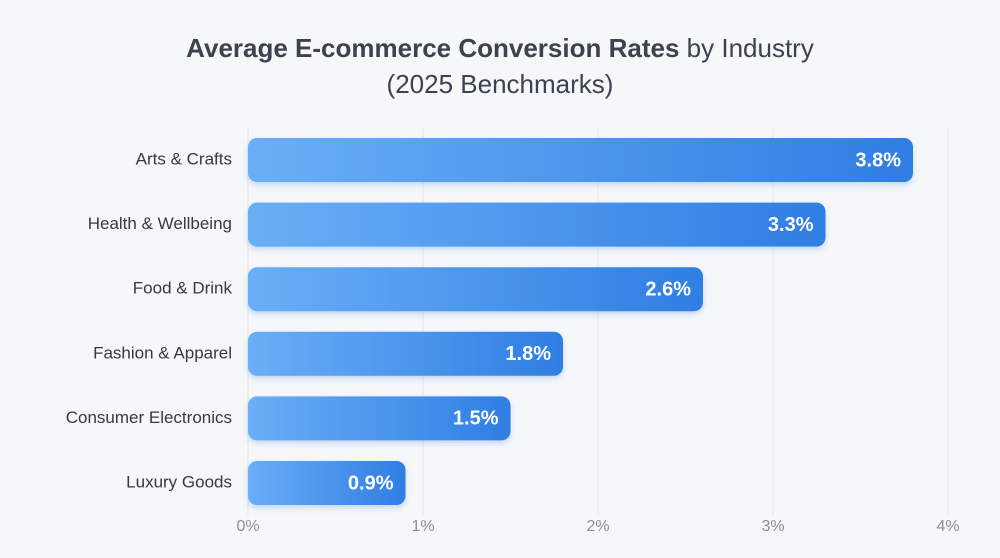 The height and width of the screenshot is (558, 1000). Describe the element at coordinates (597, 526) in the screenshot. I see `x-tick-label: 2%` at that location.